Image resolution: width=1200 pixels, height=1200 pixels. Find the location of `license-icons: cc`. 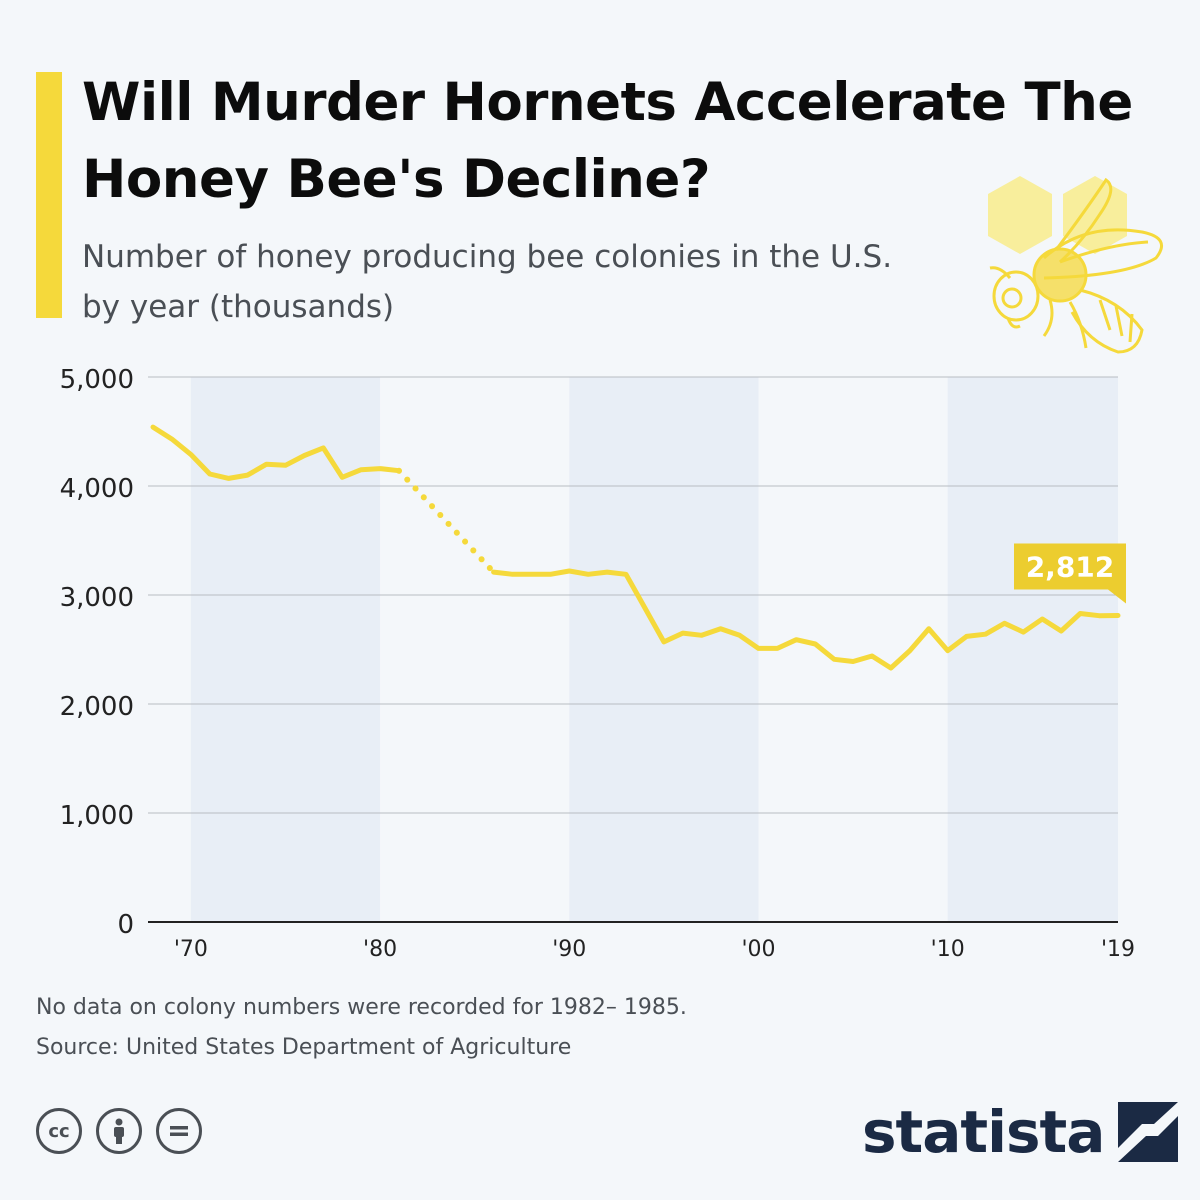

license-icons: cc is located at coordinates (119, 1131).